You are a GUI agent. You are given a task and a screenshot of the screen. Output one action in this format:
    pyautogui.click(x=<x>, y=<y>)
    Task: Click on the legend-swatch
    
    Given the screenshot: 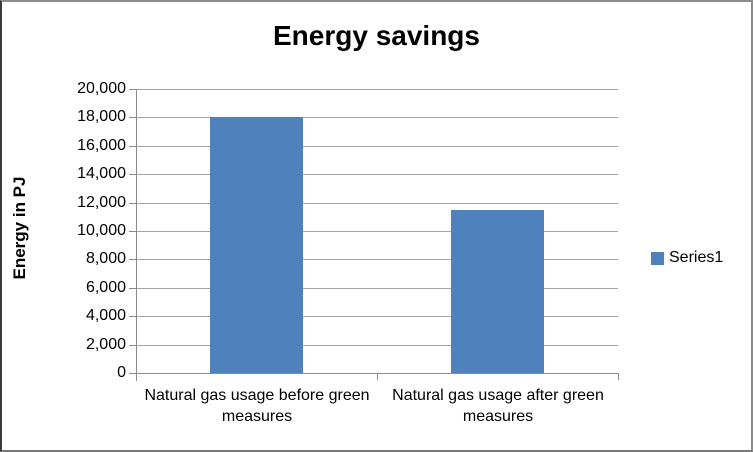 What is the action you would take?
    pyautogui.click(x=657, y=258)
    